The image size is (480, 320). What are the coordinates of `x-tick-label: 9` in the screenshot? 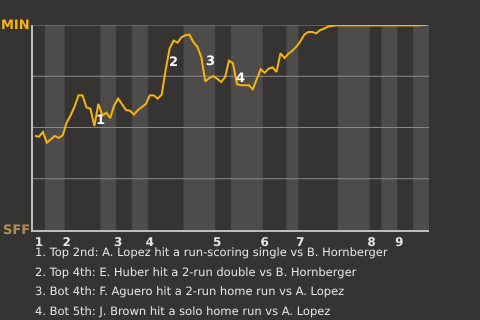 It's located at (399, 242).